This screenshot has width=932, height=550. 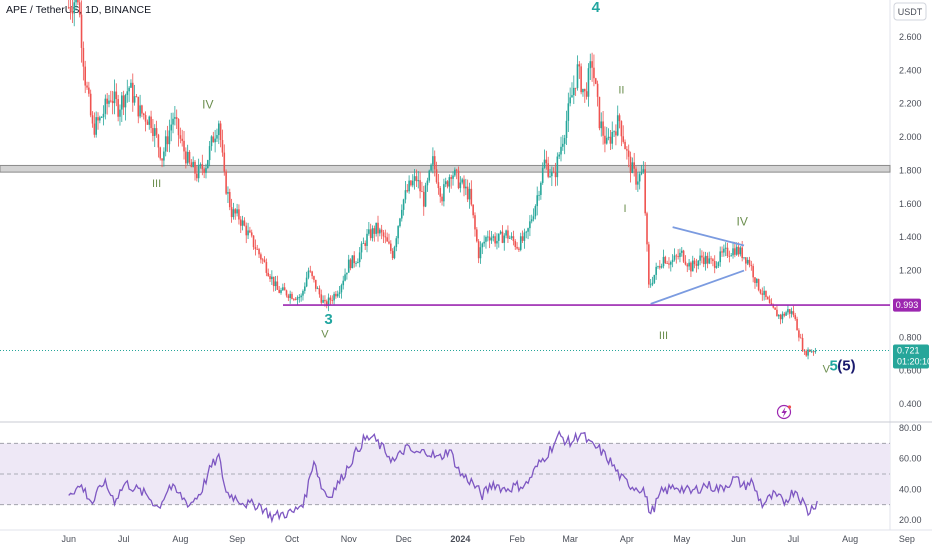 What do you see at coordinates (292, 539) in the screenshot?
I see `time-tick-label: Oct` at bounding box center [292, 539].